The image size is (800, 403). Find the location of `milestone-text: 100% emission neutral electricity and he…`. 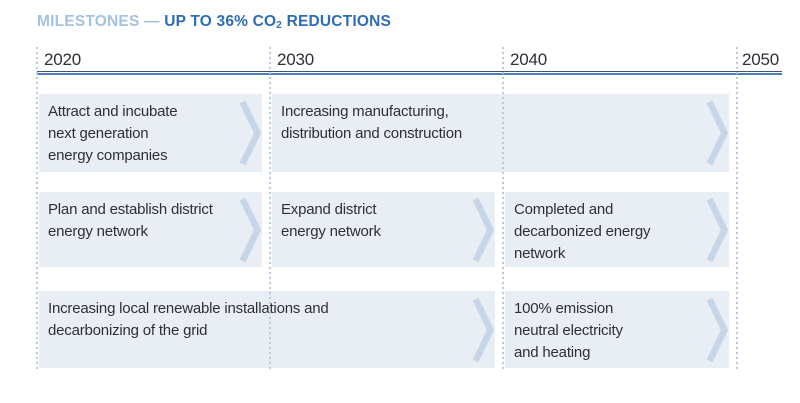

milestone-text: 100% emission neutral electricity and he… is located at coordinates (568, 330).